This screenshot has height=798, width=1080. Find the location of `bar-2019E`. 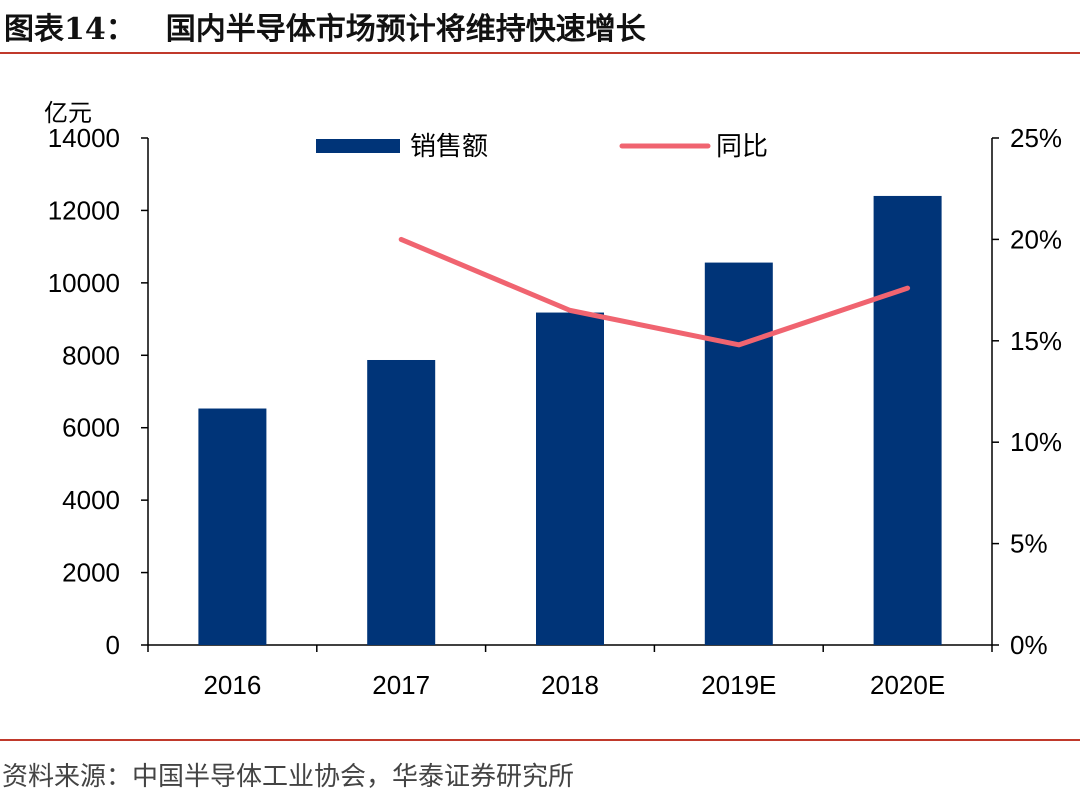

bar-2019E is located at coordinates (738, 453).